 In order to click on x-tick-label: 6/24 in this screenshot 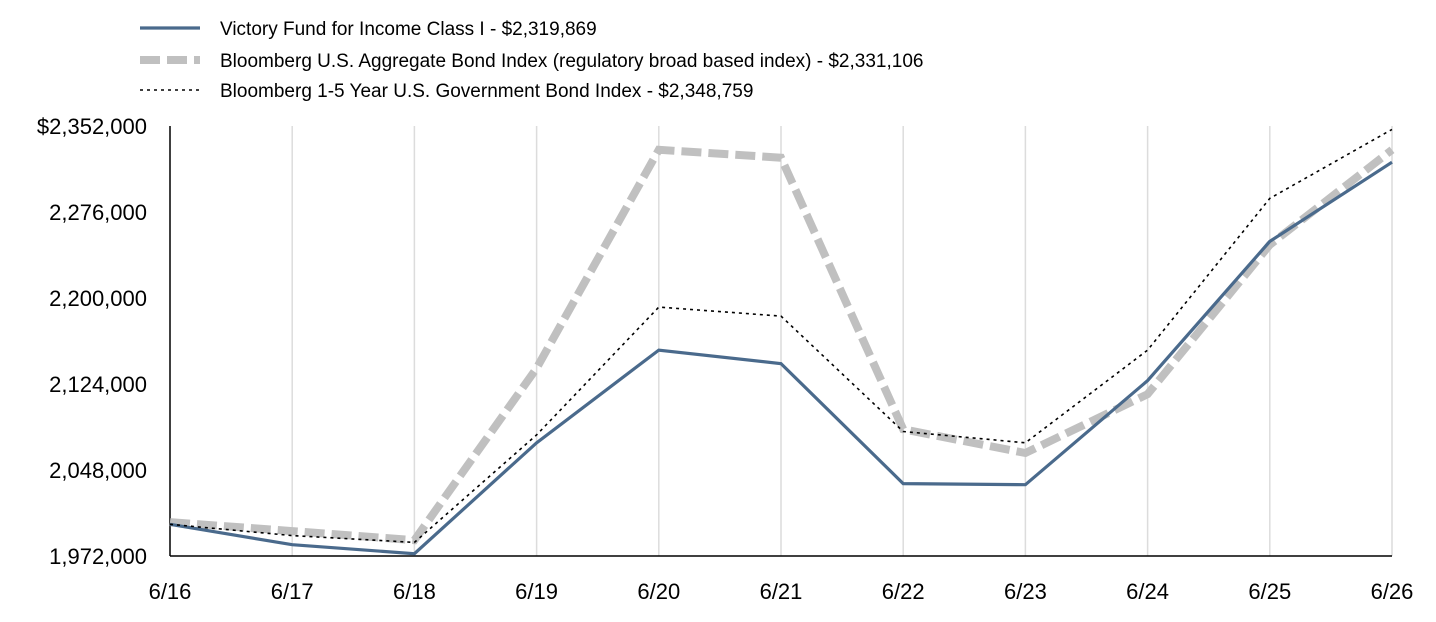, I will do `click(1147, 591)`.